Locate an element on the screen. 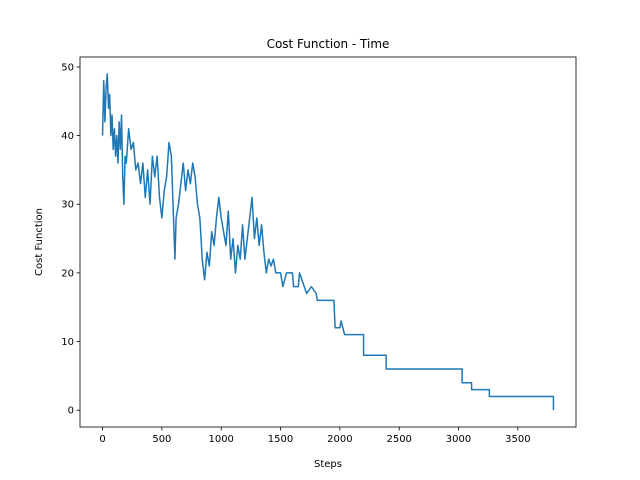  y-axis-label: Cost Function is located at coordinates (39, 242).